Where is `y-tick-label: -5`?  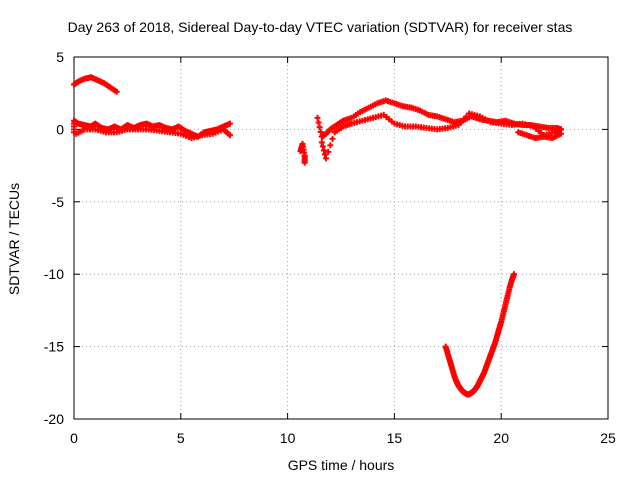 y-tick-label: -5 is located at coordinates (58, 202).